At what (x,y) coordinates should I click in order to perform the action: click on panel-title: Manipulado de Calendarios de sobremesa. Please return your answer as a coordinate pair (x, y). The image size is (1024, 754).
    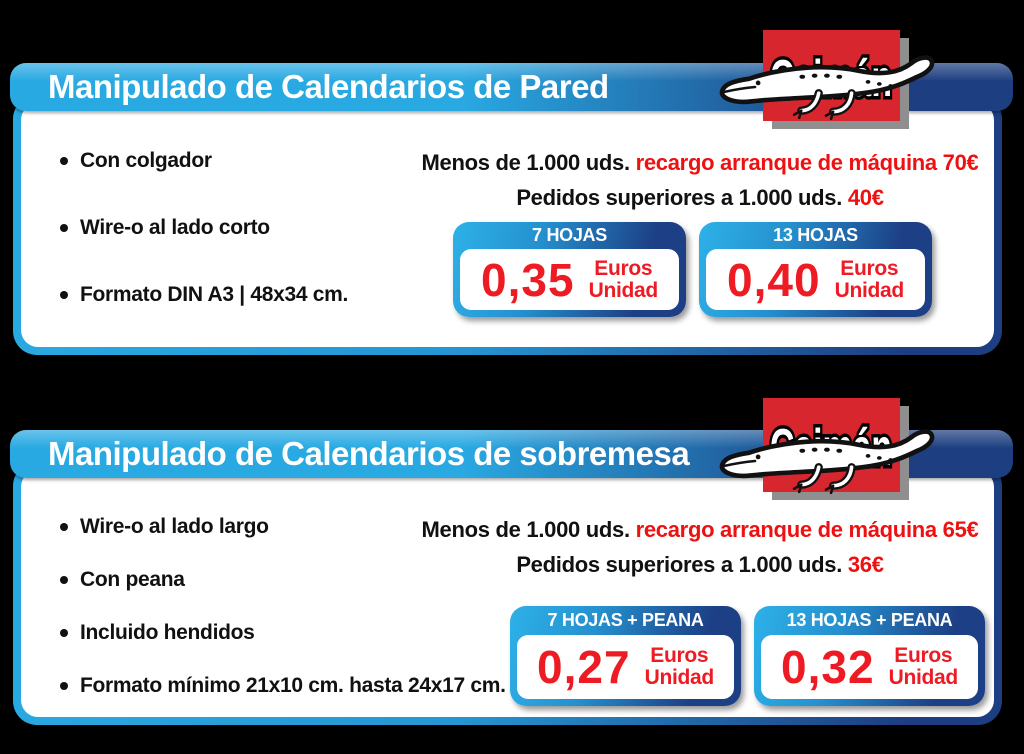
    Looking at the image, I should click on (369, 453).